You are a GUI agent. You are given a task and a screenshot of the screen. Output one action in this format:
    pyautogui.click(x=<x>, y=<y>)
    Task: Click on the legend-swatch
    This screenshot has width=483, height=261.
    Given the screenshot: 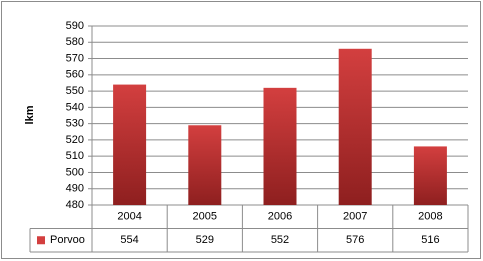 What is the action you would take?
    pyautogui.click(x=41, y=240)
    